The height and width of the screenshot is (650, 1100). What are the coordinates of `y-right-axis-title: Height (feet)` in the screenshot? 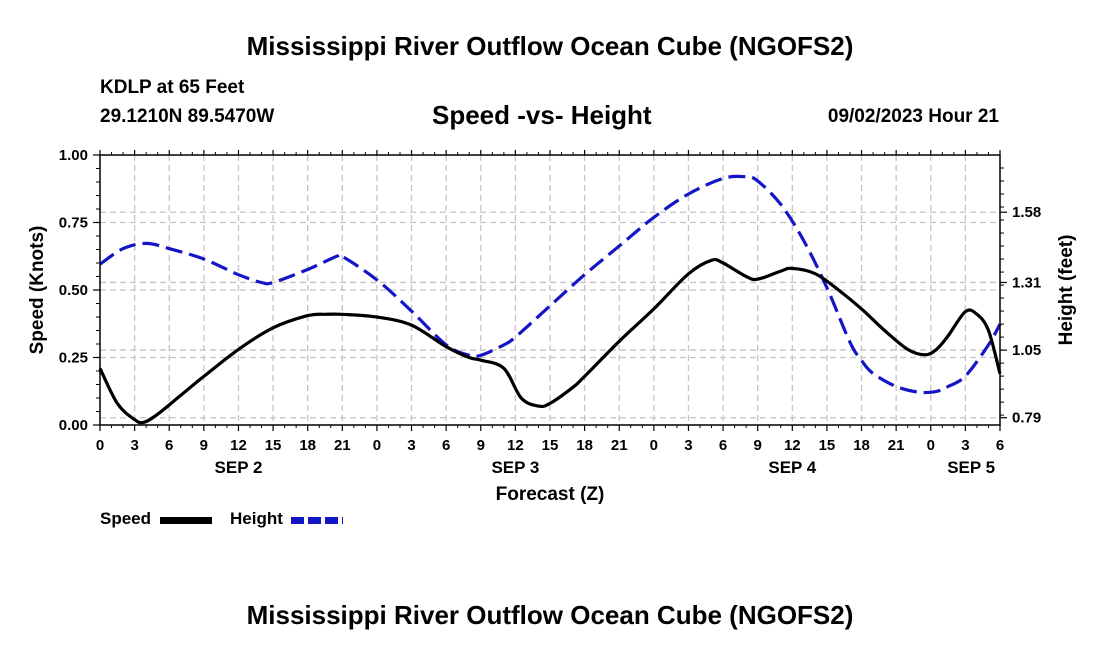 It's located at (1066, 290).